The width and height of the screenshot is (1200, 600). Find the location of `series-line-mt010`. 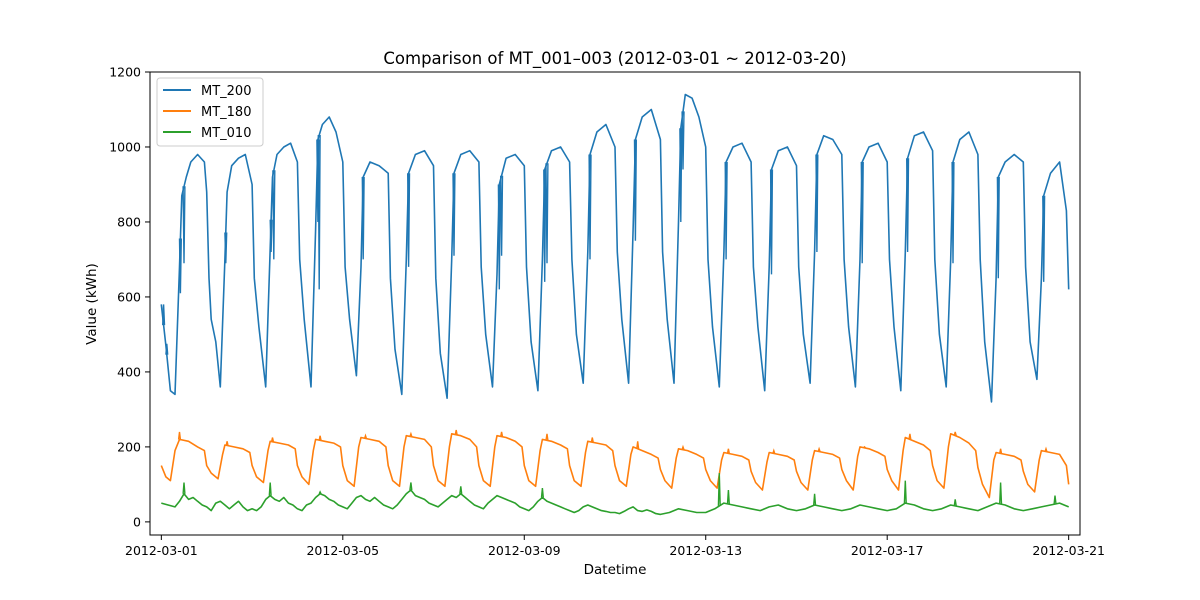

series-line-mt010 is located at coordinates (615, 502).